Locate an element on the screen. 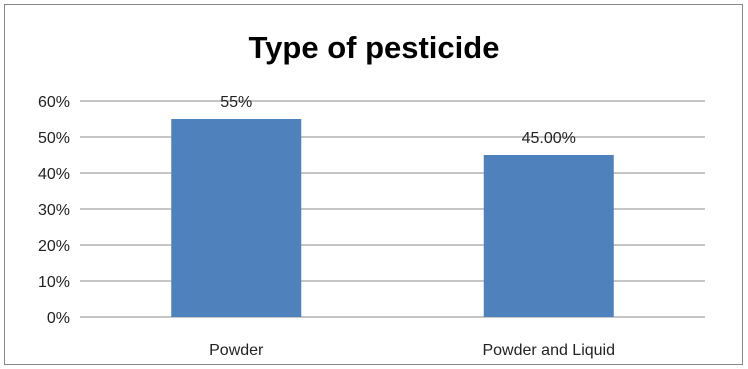 The image size is (748, 369). chart-title: Type of pesticide is located at coordinates (374, 47).